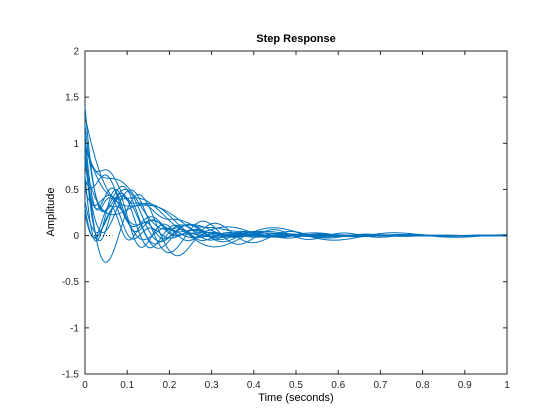  What do you see at coordinates (127, 385) in the screenshot?
I see `x-tick-label: 0.1` at bounding box center [127, 385].